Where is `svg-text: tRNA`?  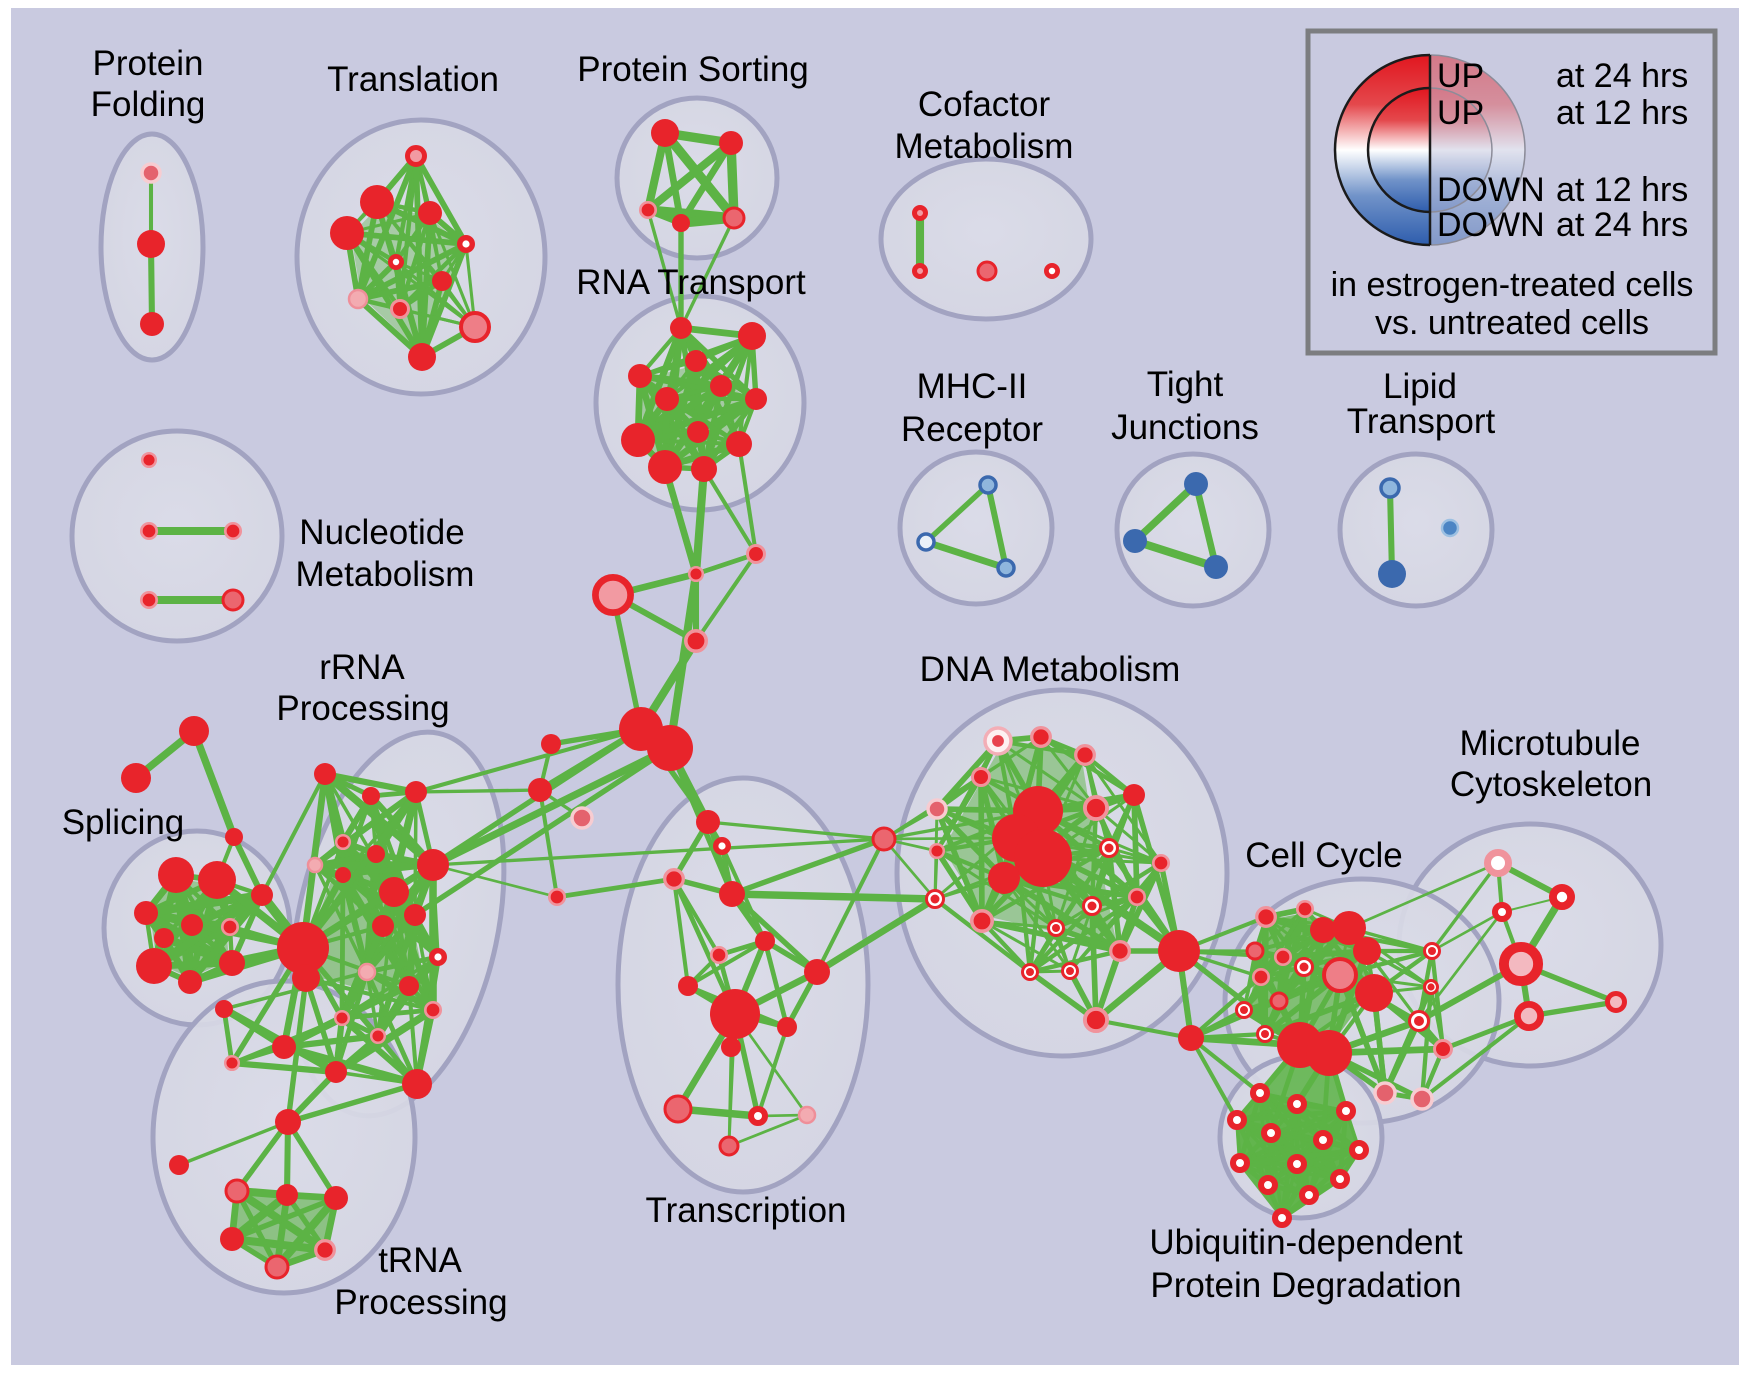
svg-text: tRNA is located at coordinates (420, 1260).